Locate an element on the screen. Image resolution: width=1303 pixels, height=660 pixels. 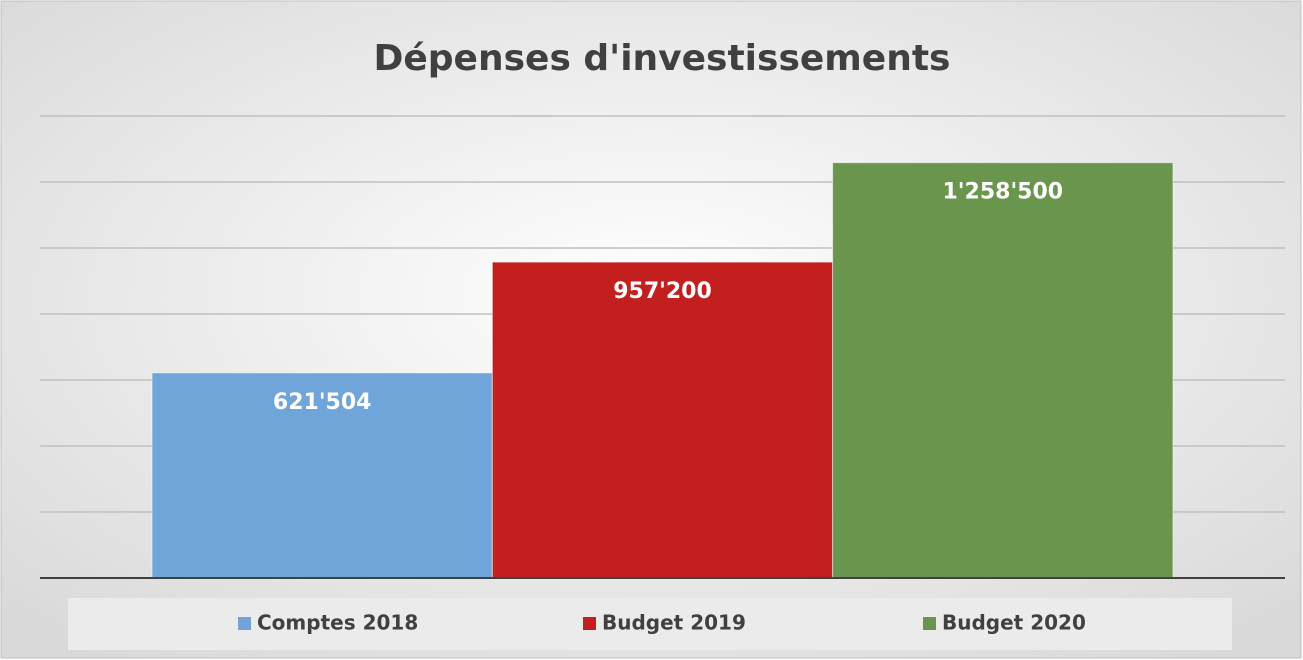
data-label: 621'504 is located at coordinates (322, 402).